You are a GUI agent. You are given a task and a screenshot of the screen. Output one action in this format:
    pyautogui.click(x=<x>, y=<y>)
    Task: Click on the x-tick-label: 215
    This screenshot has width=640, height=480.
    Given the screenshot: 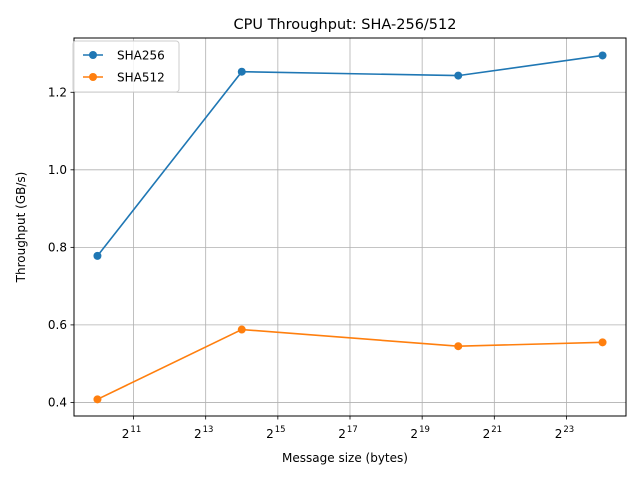 What is the action you would take?
    pyautogui.click(x=275, y=433)
    